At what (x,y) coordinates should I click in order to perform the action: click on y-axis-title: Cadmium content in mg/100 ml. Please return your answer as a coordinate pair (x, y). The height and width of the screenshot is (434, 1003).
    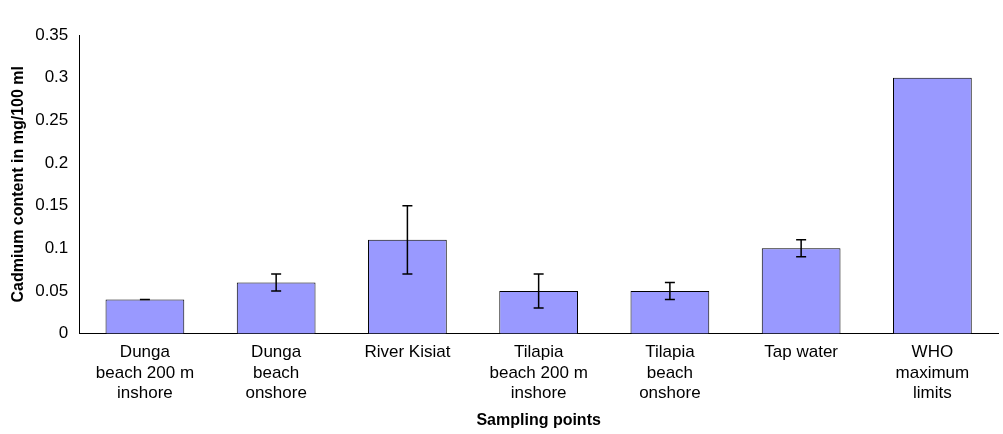
    Looking at the image, I should click on (18, 184).